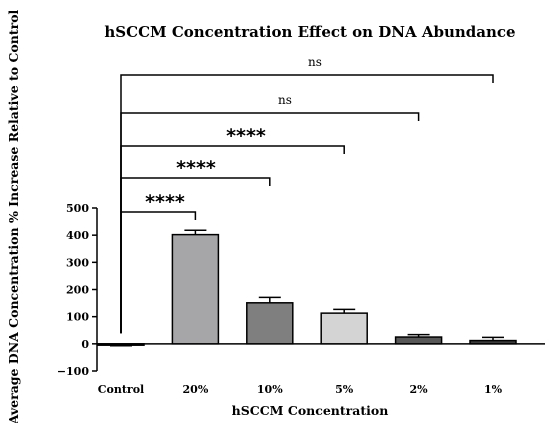 Image resolution: width=550 pixels, height=423 pixels. Describe the element at coordinates (344, 389) in the screenshot. I see `x-tick-label: 5%` at that location.